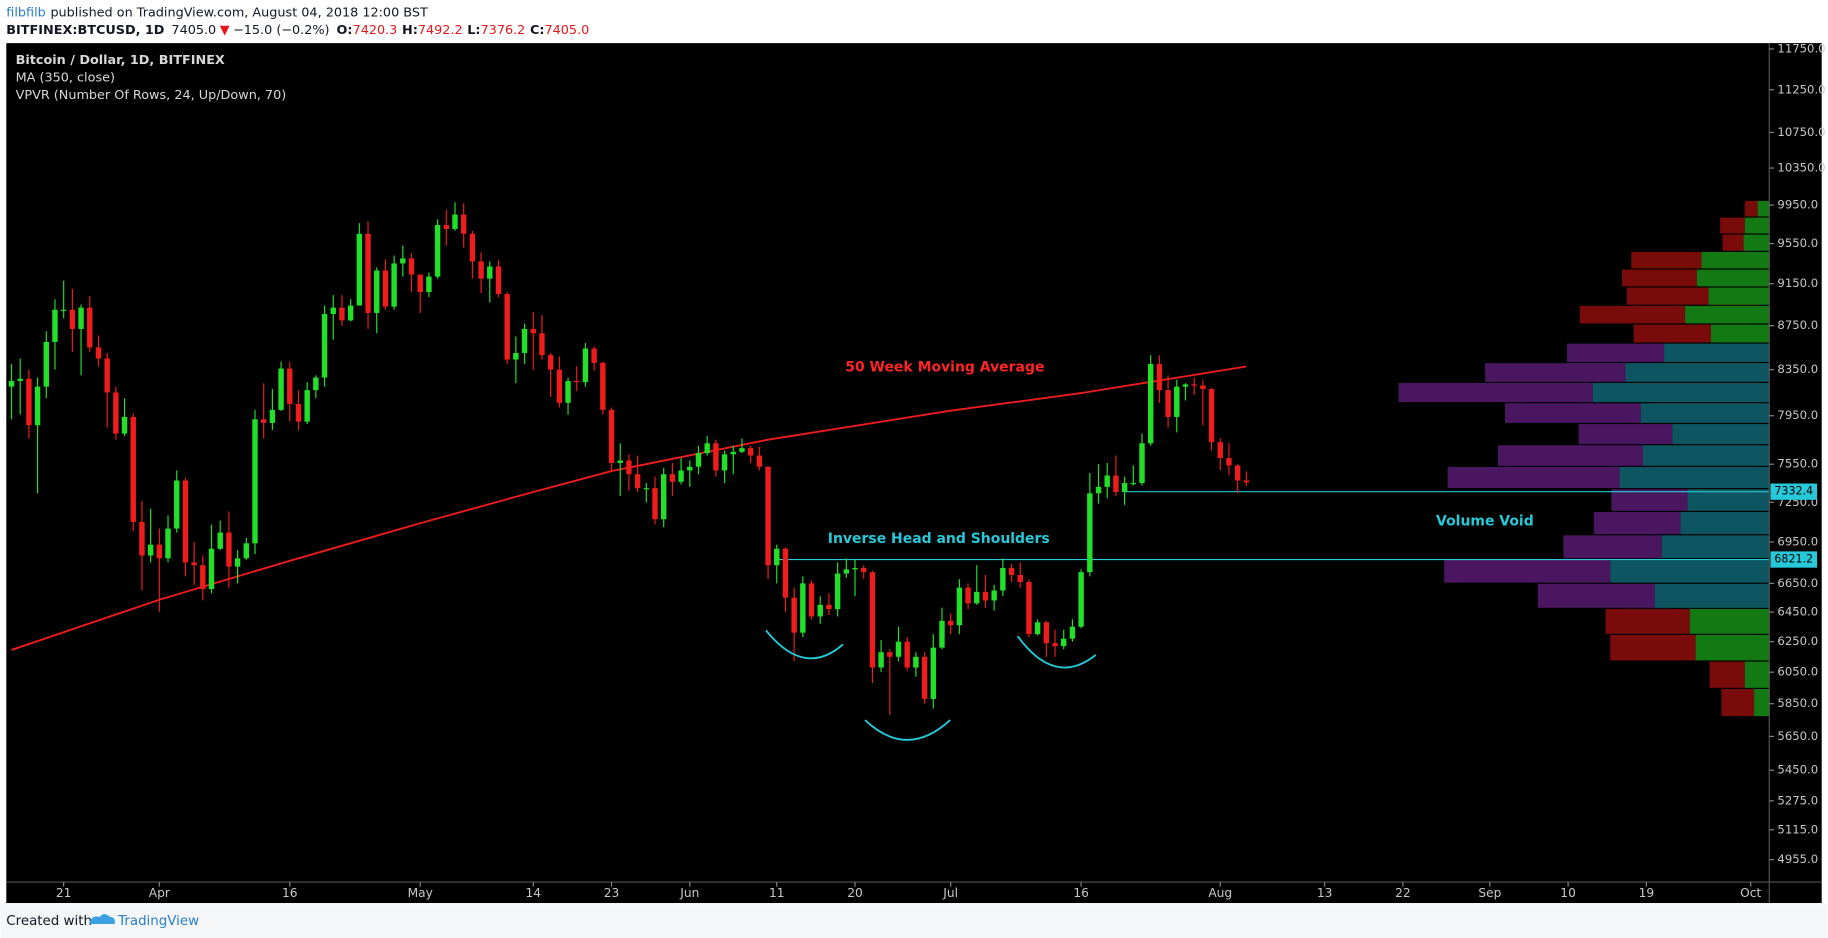 The width and height of the screenshot is (1828, 938). What do you see at coordinates (914, 921) in the screenshot?
I see `footer` at bounding box center [914, 921].